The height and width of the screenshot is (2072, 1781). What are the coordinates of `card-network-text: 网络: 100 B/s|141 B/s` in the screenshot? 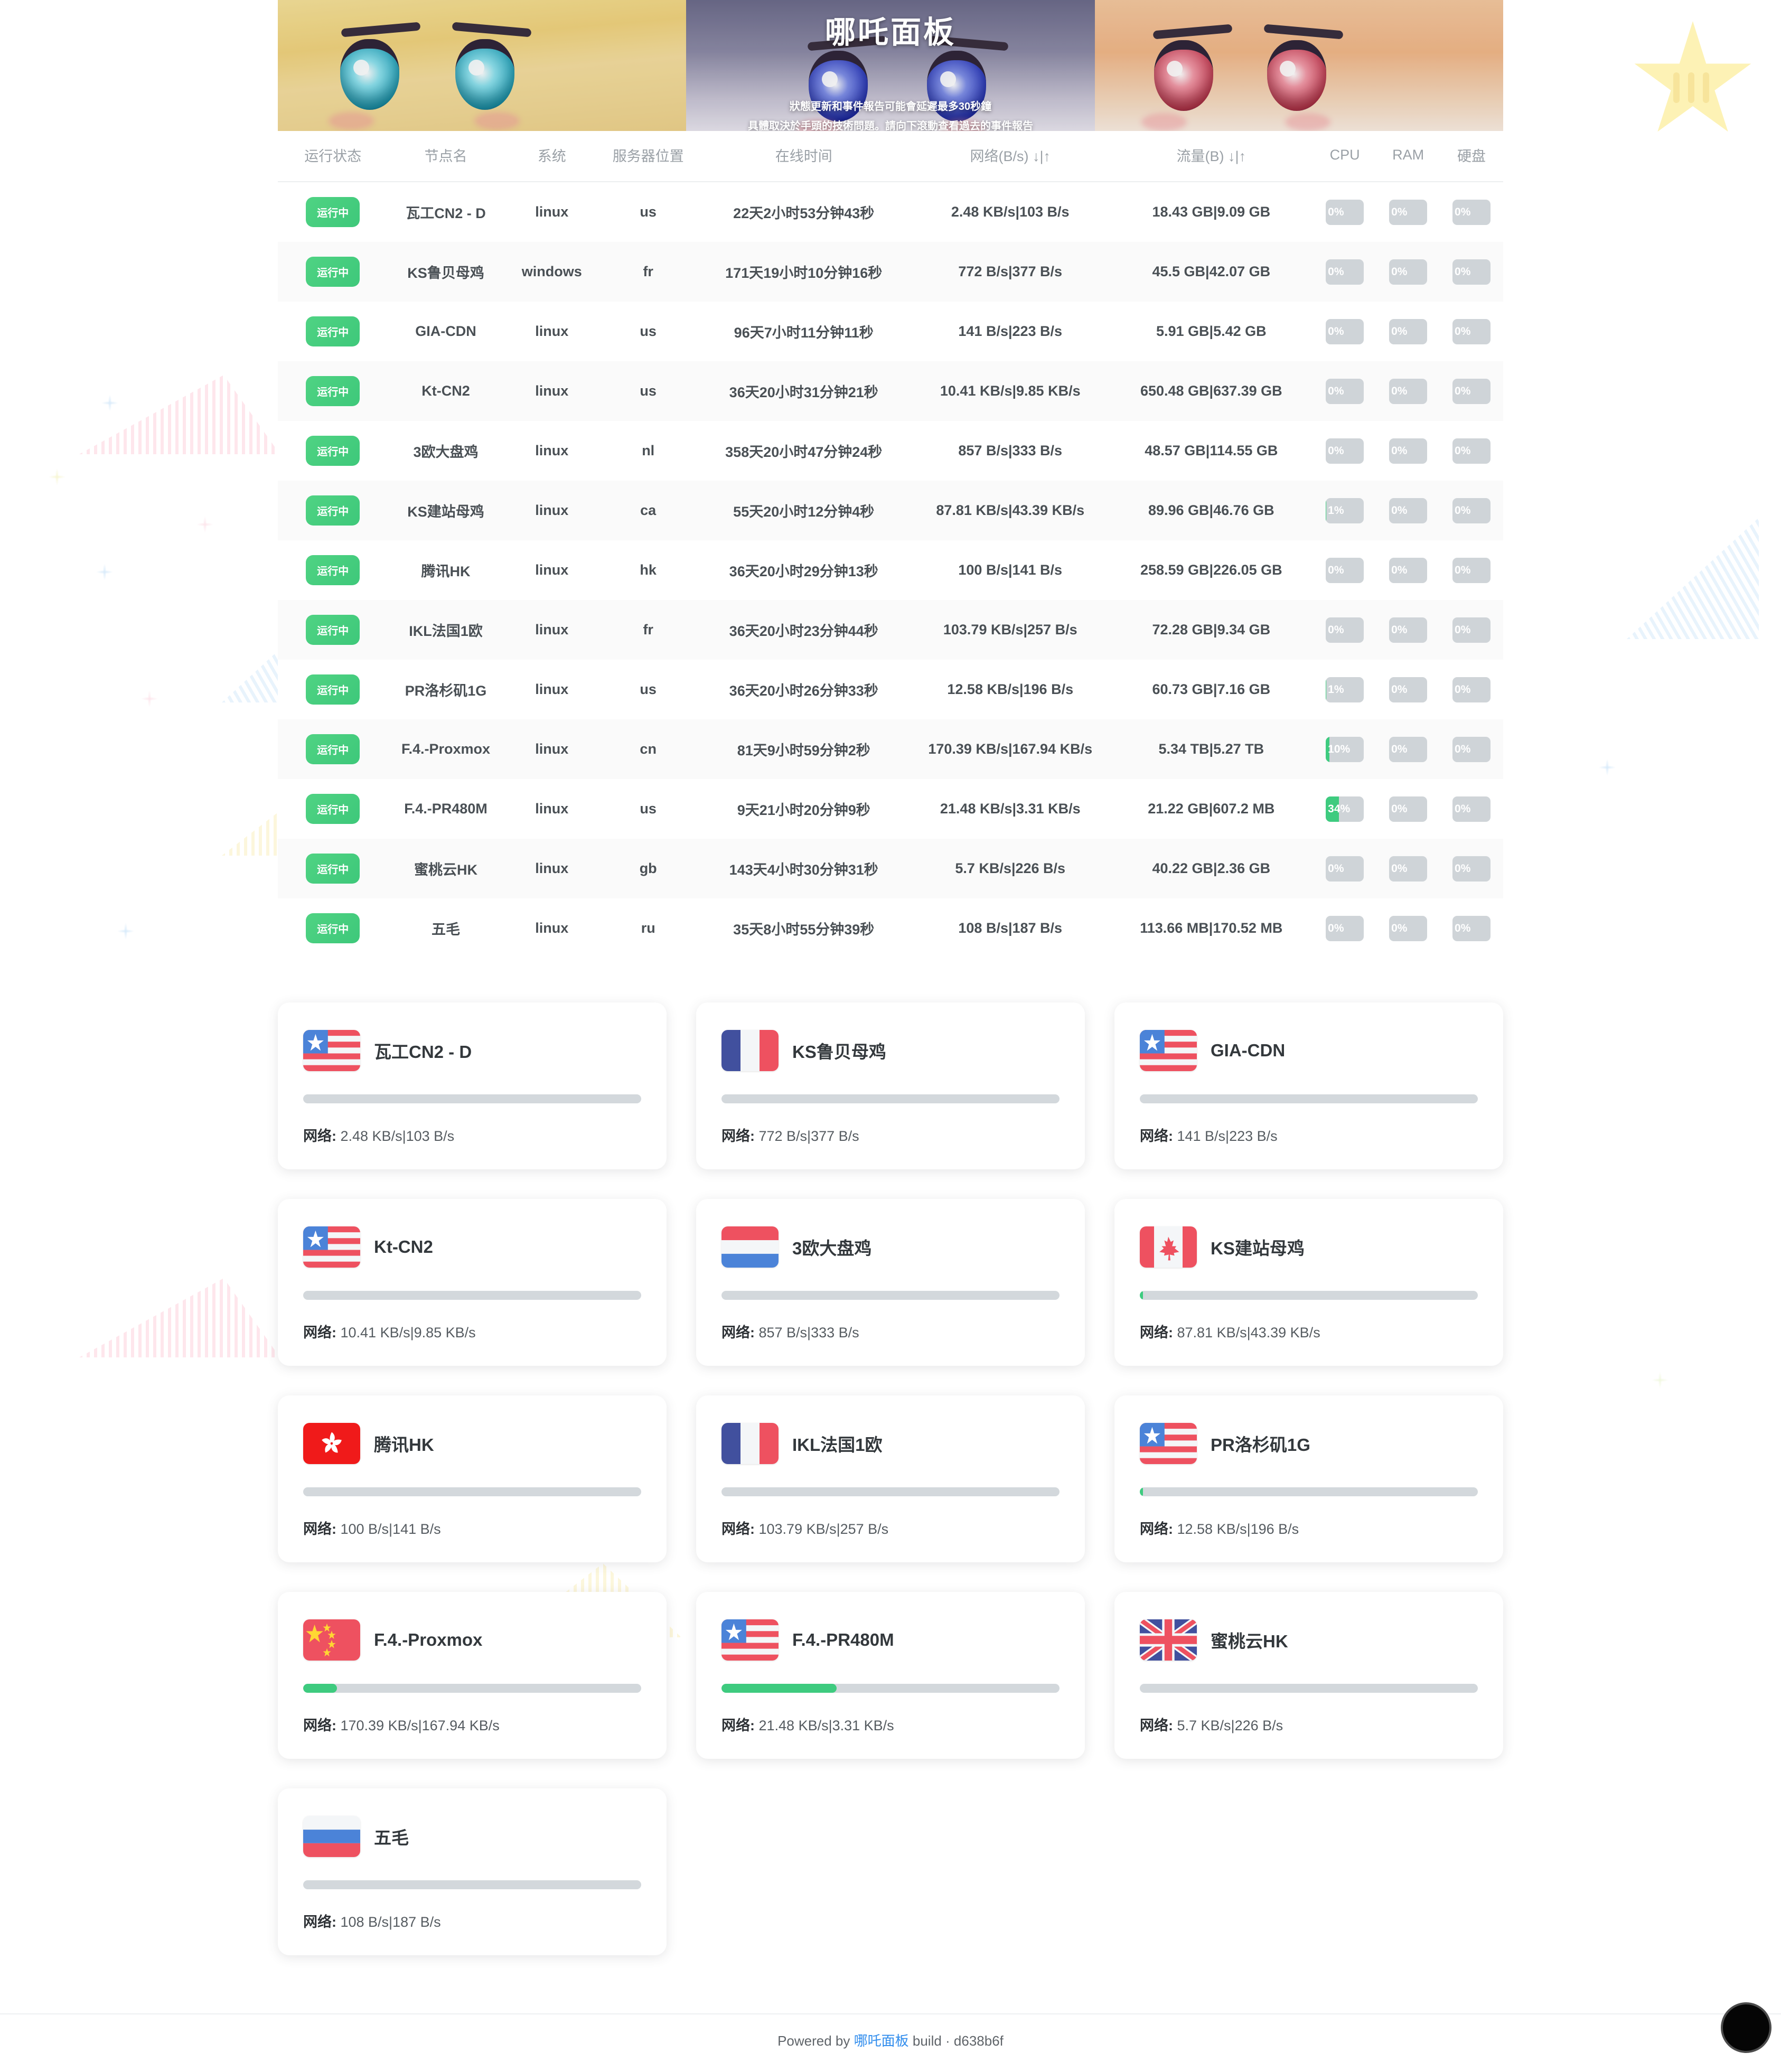 It's located at (372, 1529).